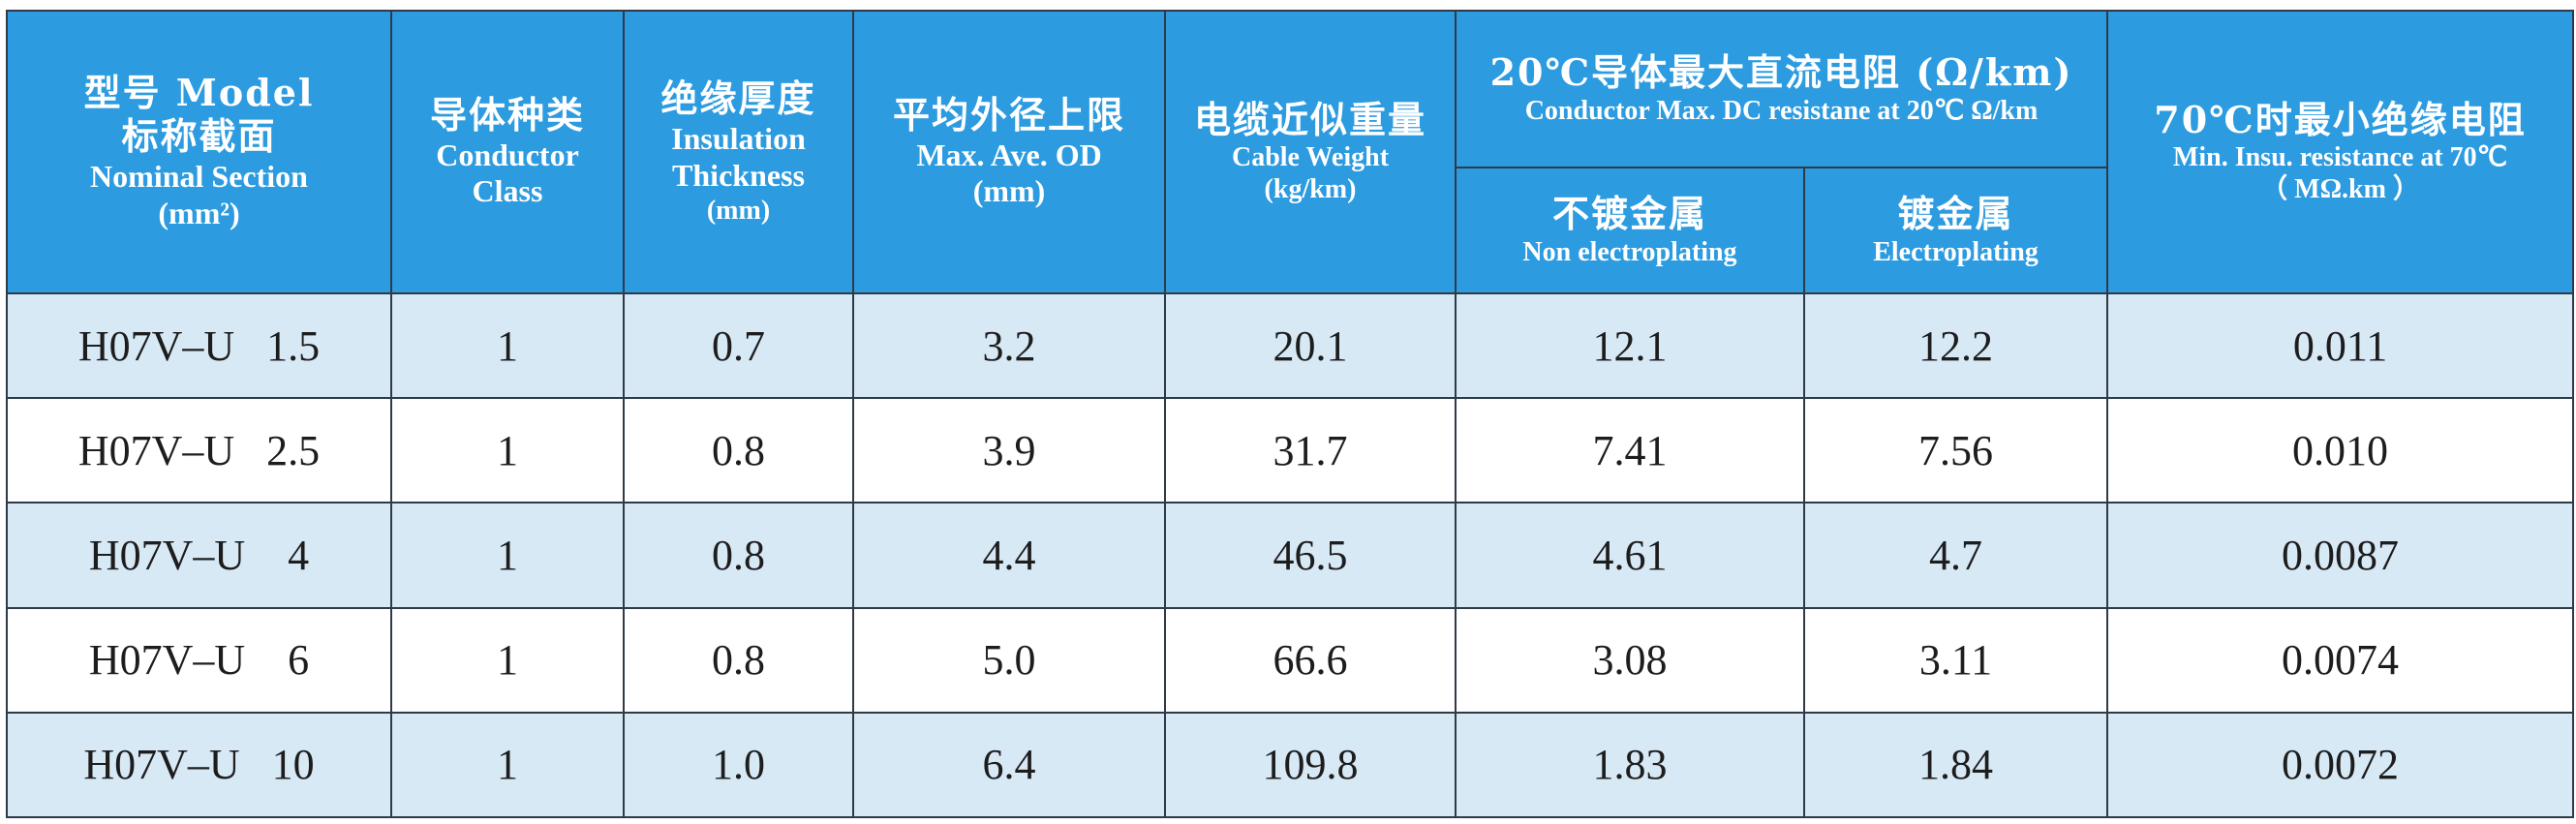 The width and height of the screenshot is (2576, 824). Describe the element at coordinates (2340, 765) in the screenshot. I see `cell-insu-resistance: 0.0072` at that location.